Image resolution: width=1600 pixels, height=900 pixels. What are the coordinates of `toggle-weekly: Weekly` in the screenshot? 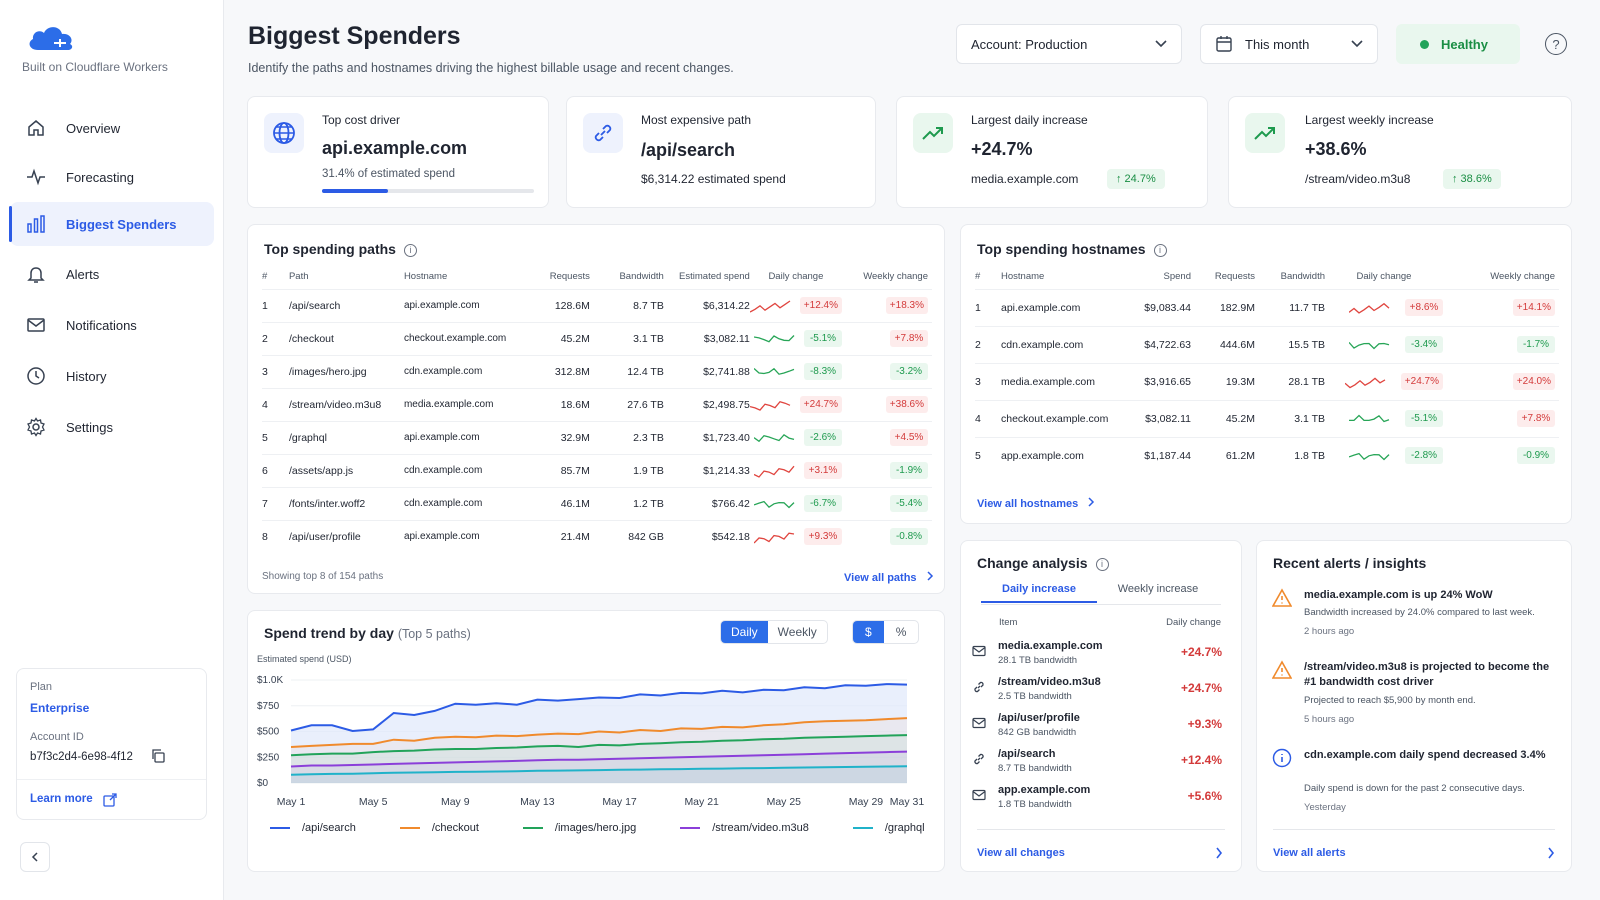 It's located at (797, 632).